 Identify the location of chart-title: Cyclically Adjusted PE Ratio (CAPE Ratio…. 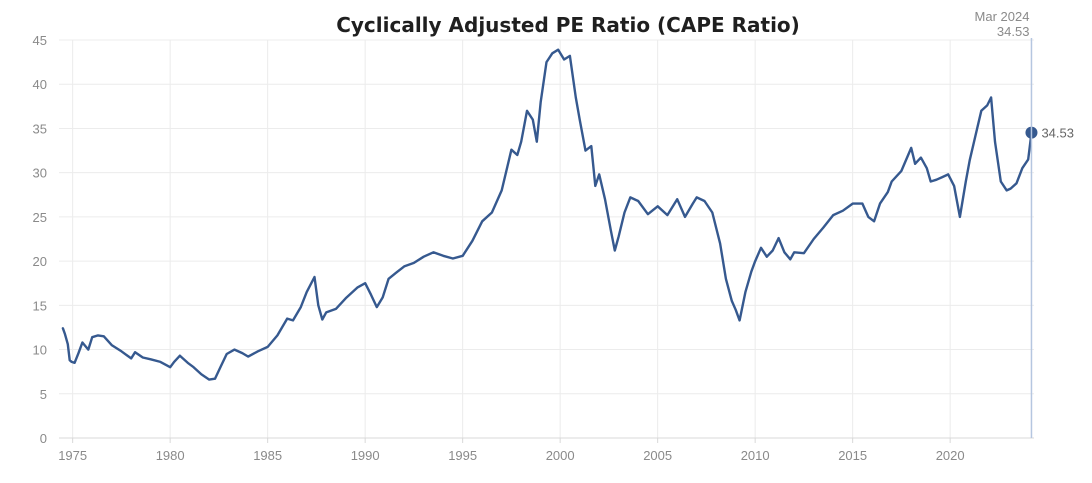
(568, 25).